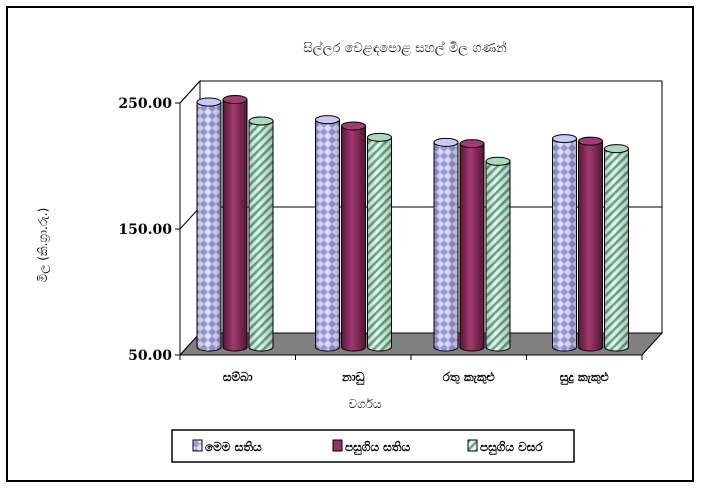 Image resolution: width=704 pixels, height=490 pixels. Describe the element at coordinates (469, 377) in the screenshot. I see `x-tick-label: රතු කැකුළු` at that location.